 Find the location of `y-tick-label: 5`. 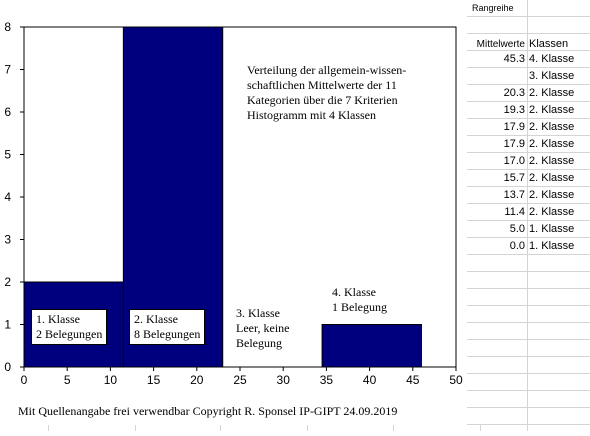

y-tick-label: 5 is located at coordinates (7, 155).